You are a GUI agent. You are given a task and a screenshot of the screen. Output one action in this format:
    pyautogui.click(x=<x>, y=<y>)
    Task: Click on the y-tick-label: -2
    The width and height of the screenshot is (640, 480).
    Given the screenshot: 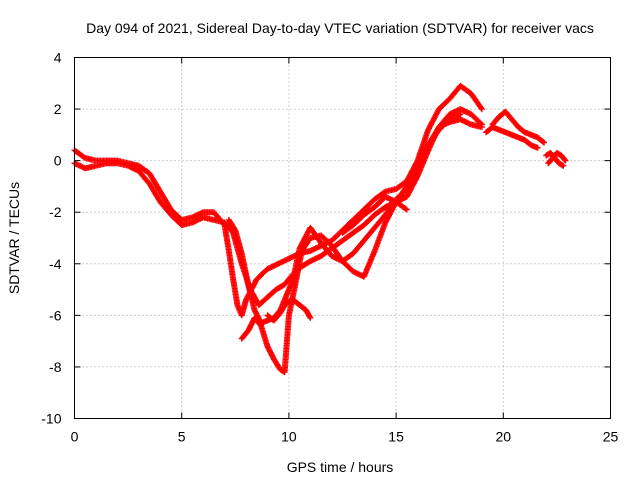 What is the action you would take?
    pyautogui.click(x=55, y=212)
    